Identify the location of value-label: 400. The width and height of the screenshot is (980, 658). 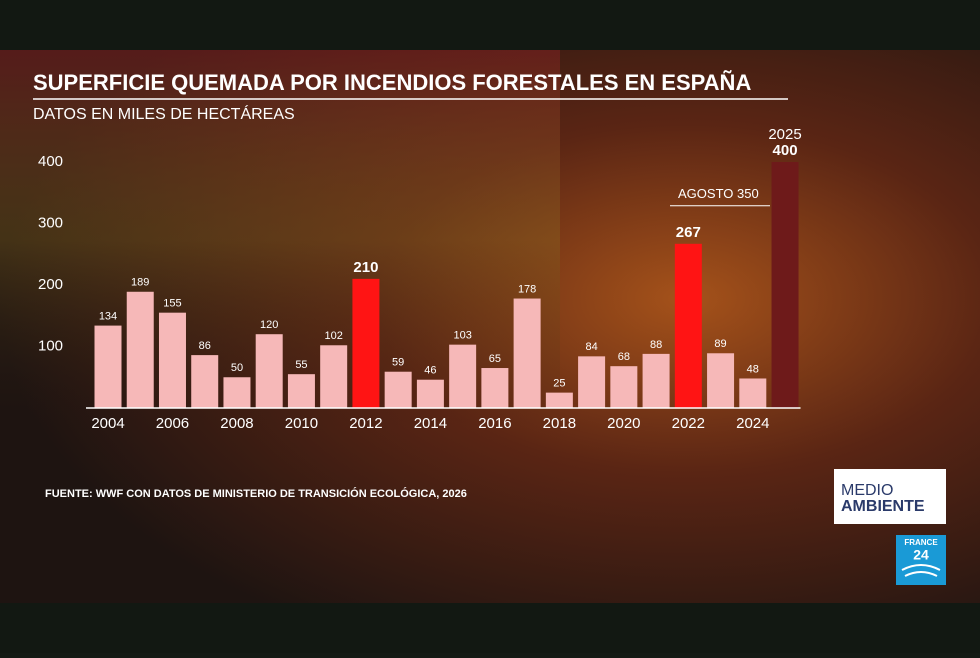
(785, 150).